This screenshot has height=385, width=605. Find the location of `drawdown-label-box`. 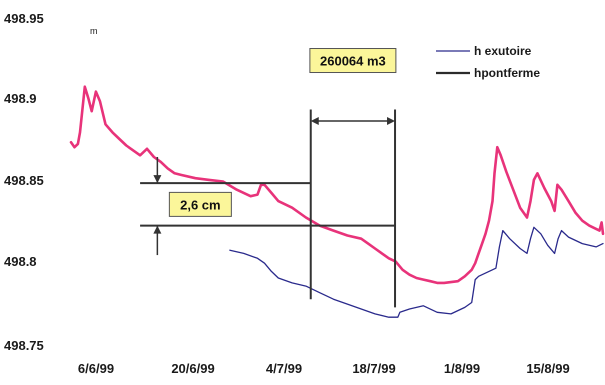

drawdown-label-box is located at coordinates (200, 204).